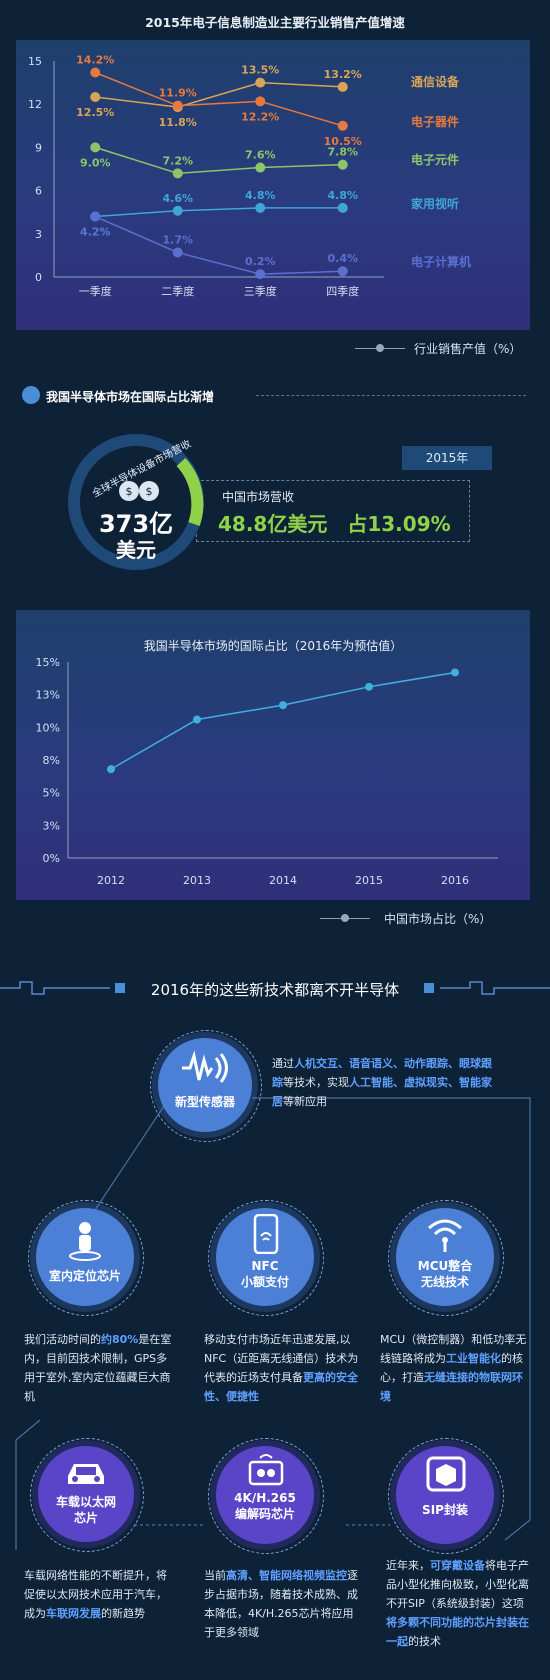 This screenshot has height=1680, width=550. Describe the element at coordinates (35, 104) in the screenshot. I see `chart1-y-tick: 12` at that location.